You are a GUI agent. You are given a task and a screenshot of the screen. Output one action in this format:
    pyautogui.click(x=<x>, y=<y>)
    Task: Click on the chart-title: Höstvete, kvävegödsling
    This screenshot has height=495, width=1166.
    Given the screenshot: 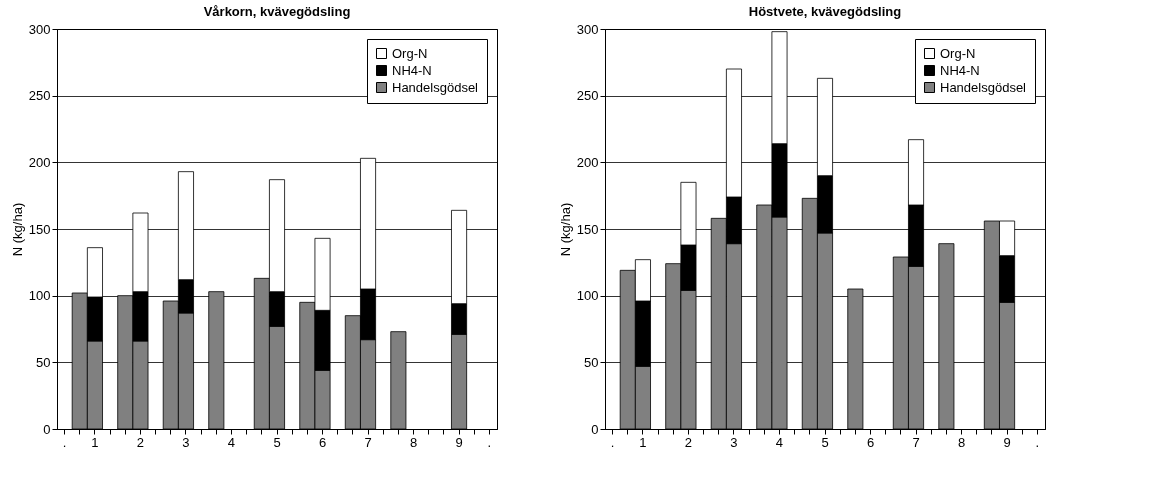 What is the action you would take?
    pyautogui.click(x=825, y=11)
    